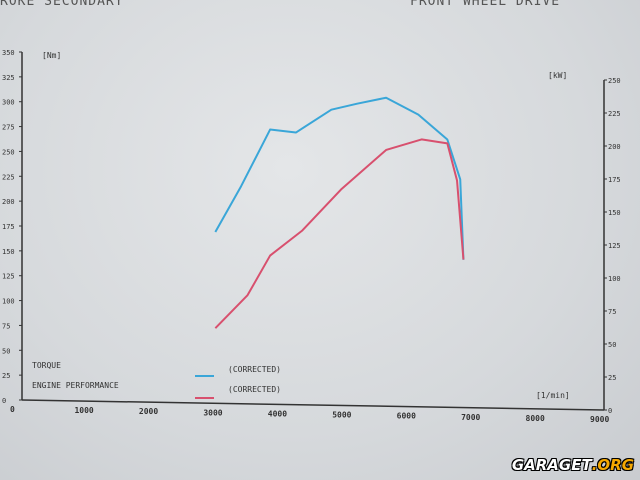 This screenshot has width=640, height=480. What do you see at coordinates (485, 4) in the screenshot?
I see `header-right: FRONT WHEEL DRIVE` at bounding box center [485, 4].